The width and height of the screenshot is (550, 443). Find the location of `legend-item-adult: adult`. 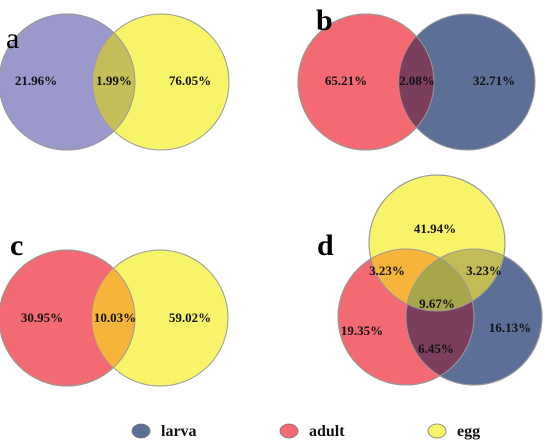

legend-item-adult: adult is located at coordinates (312, 431).